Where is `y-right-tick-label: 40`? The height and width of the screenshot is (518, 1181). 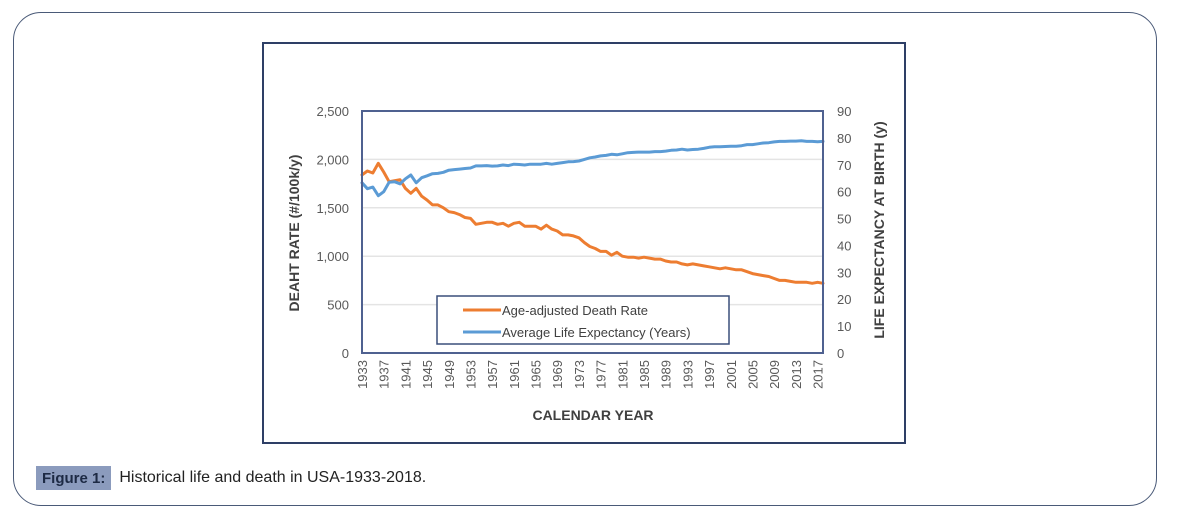
y-right-tick-label: 40 is located at coordinates (844, 245).